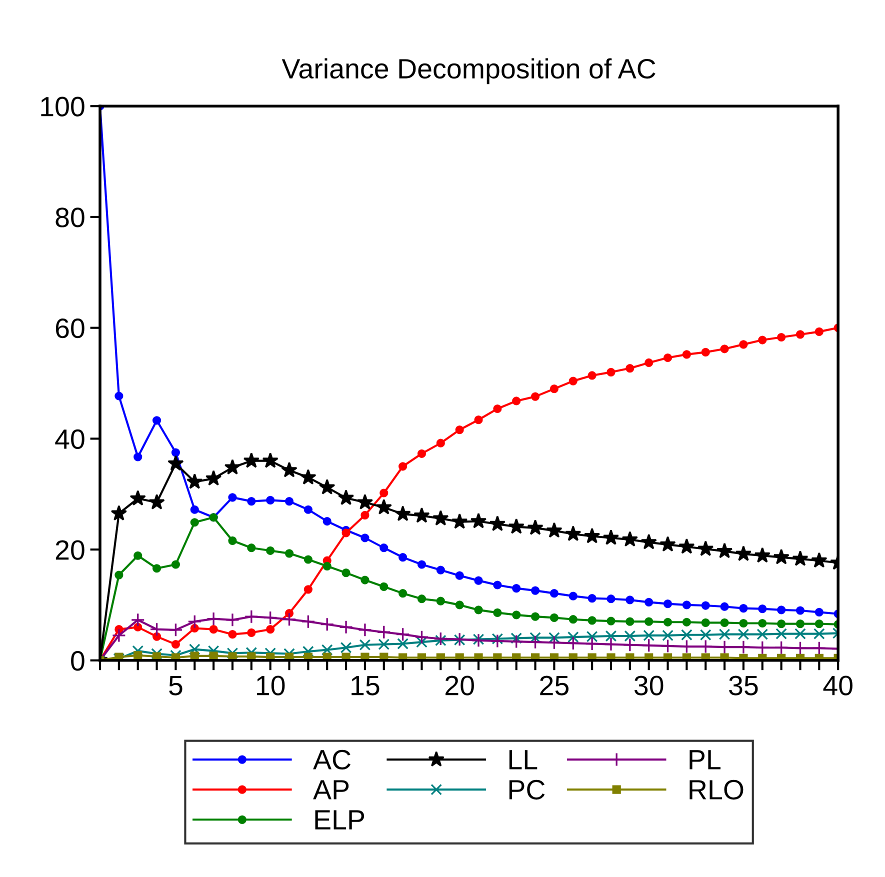 The image size is (885, 877). I want to click on y-tick-label: 60, so click(70, 328).